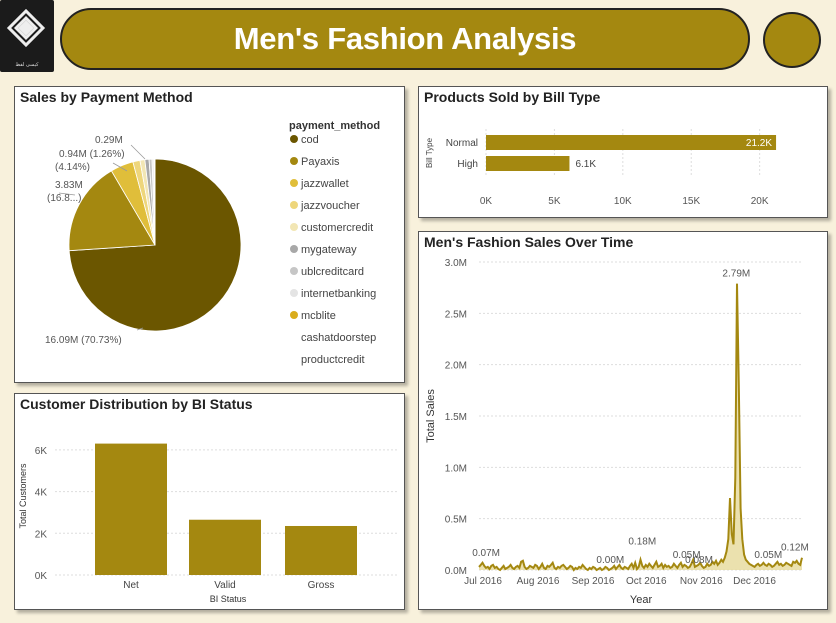 This screenshot has height=623, width=836. I want to click on legend-marker-ublcreditcard, so click(294, 271).